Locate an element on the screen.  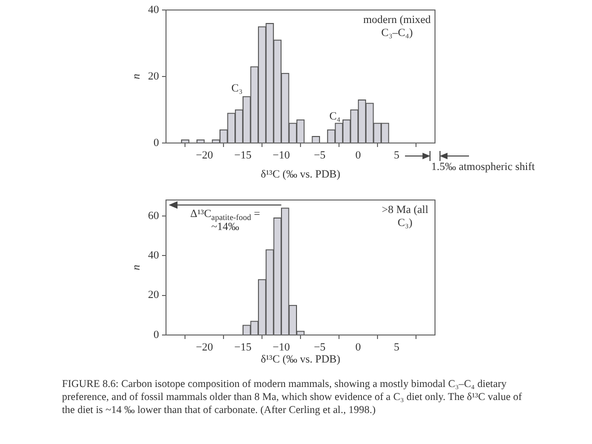
annotation: modern (mixed C₃–C₄) is located at coordinates (397, 26).